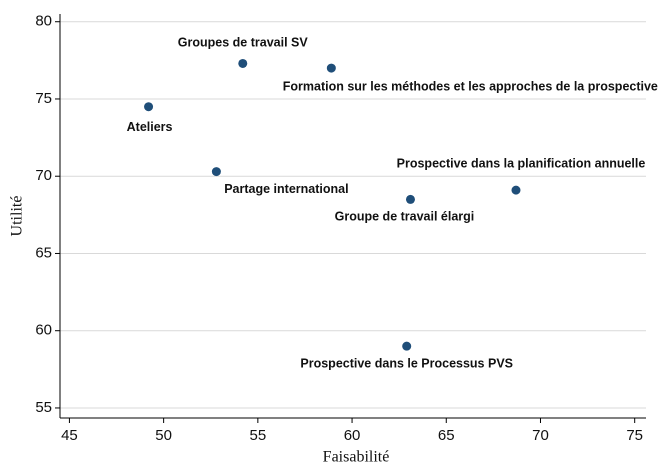 This screenshot has width=658, height=468. Describe the element at coordinates (634, 435) in the screenshot. I see `x-tick-label: 75` at that location.